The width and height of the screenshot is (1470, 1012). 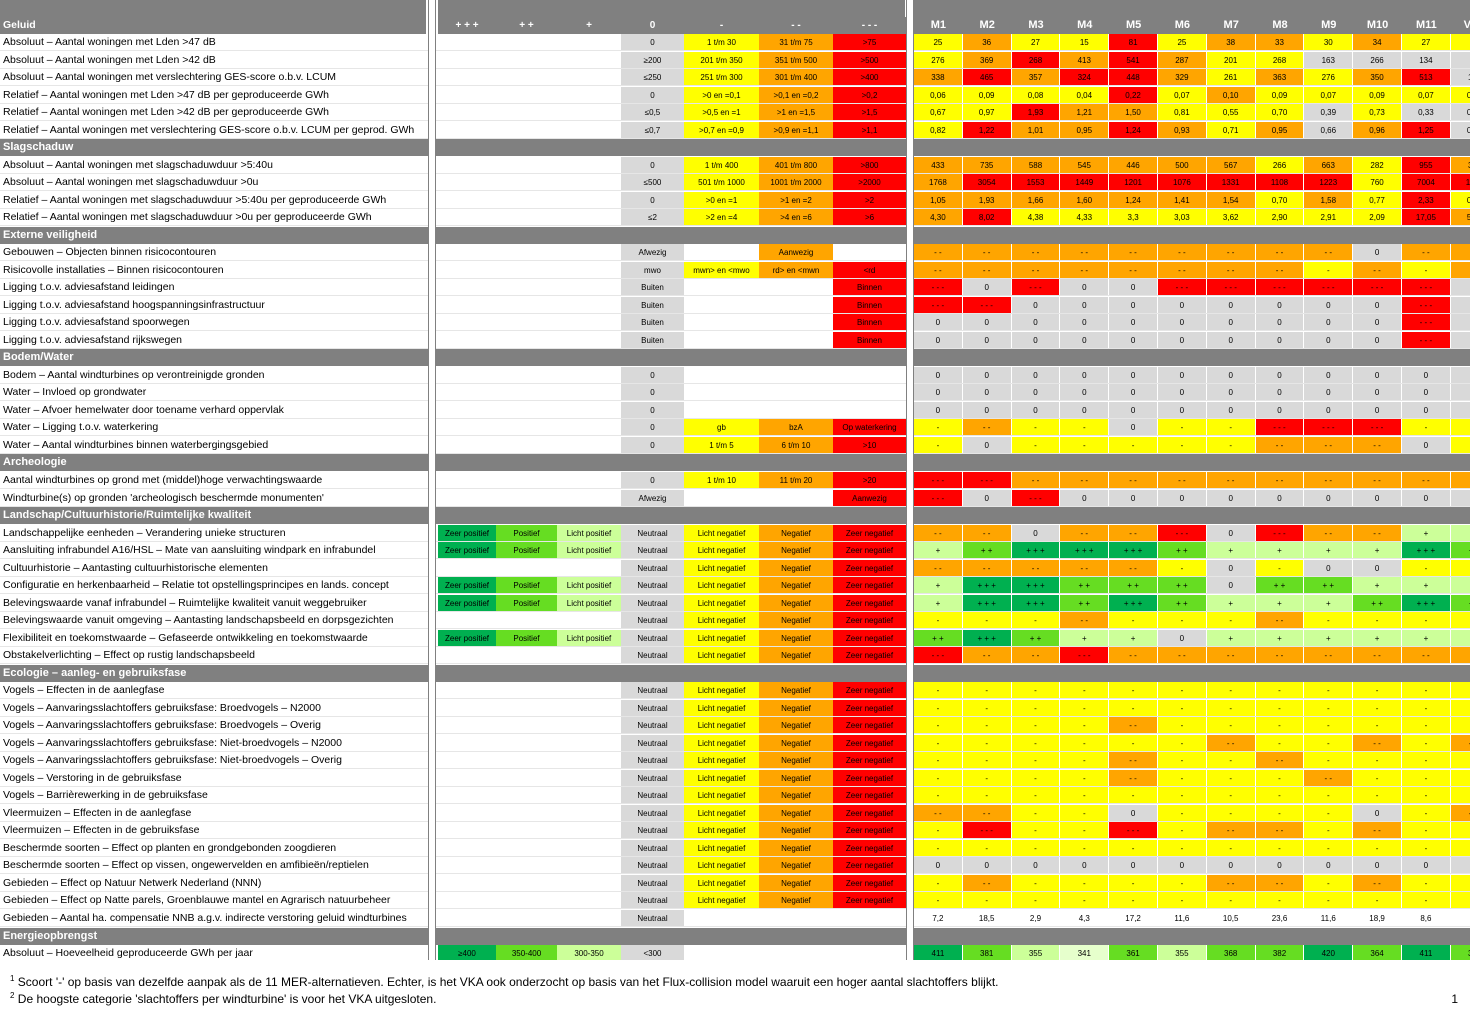 I want to click on score-cell: 4,38, so click(x=1035, y=218).